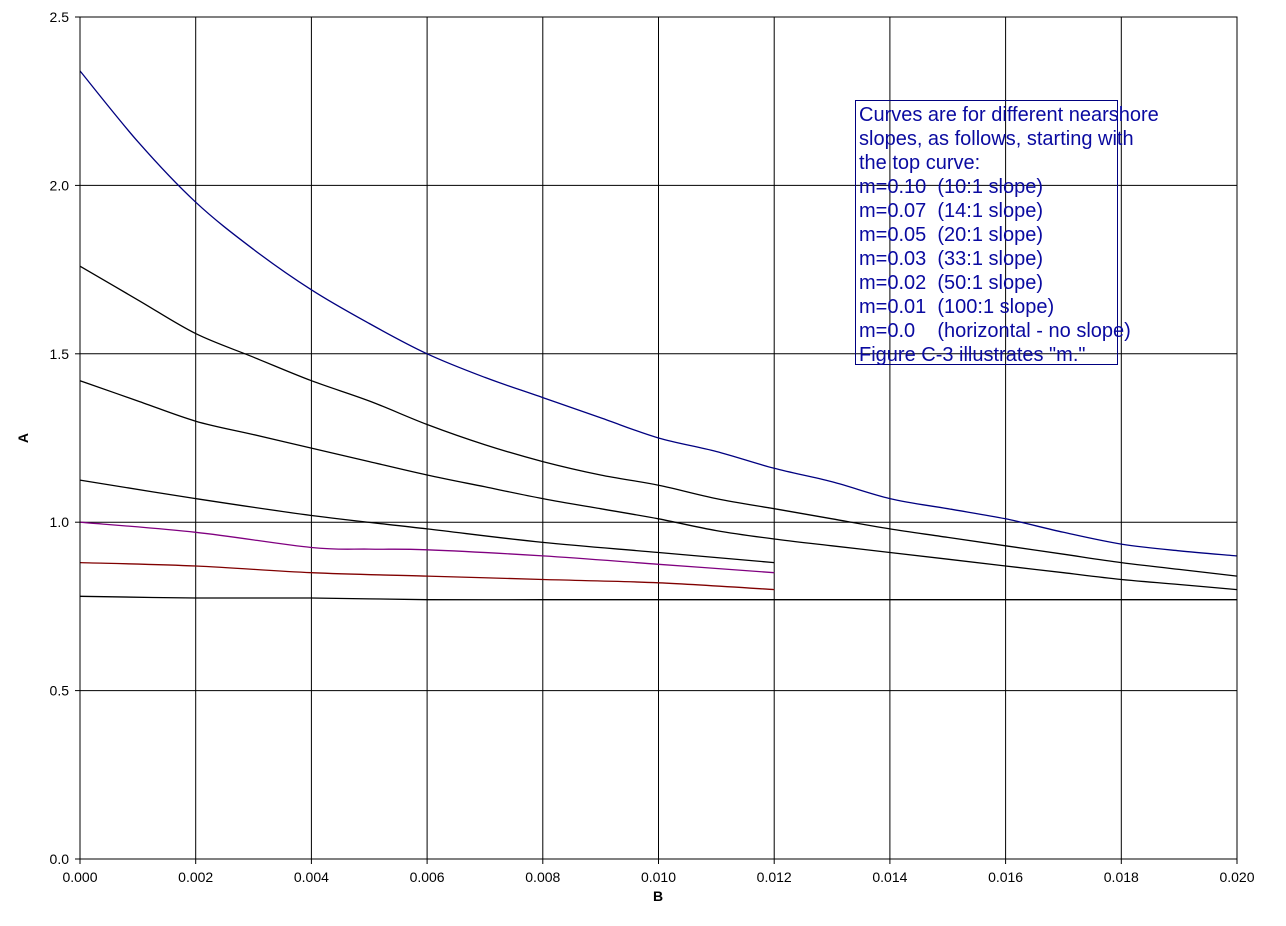 The width and height of the screenshot is (1286, 926). What do you see at coordinates (60, 859) in the screenshot?
I see `y-tick-label: 0.0` at bounding box center [60, 859].